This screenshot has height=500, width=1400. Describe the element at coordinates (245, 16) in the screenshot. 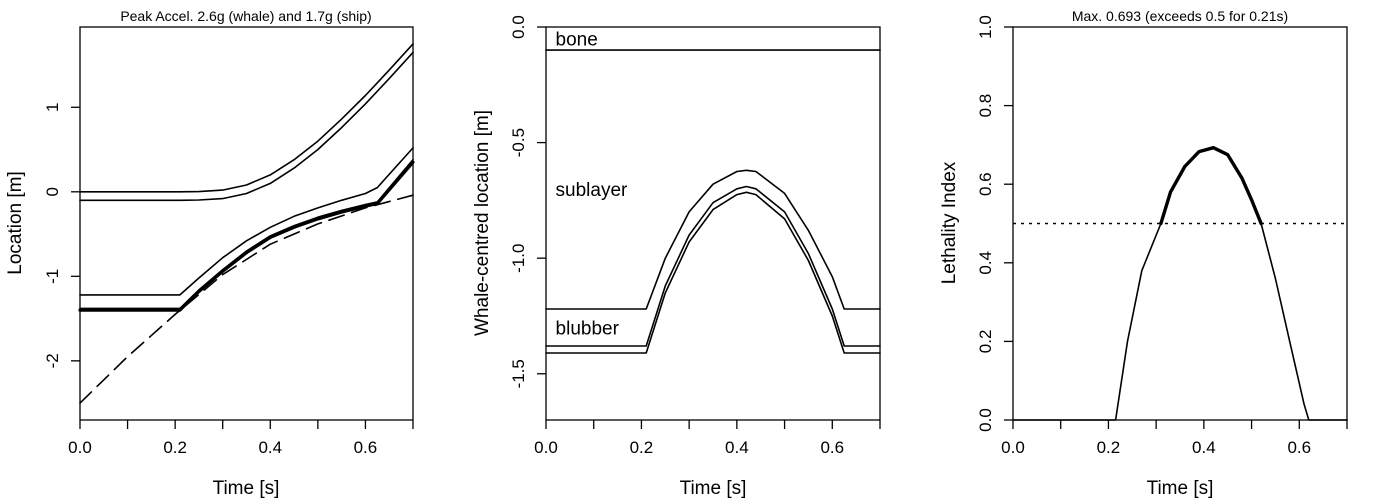

I see `plot-title: Peak Accel. 2.6g (whale) and 1.7g (ship)` at that location.